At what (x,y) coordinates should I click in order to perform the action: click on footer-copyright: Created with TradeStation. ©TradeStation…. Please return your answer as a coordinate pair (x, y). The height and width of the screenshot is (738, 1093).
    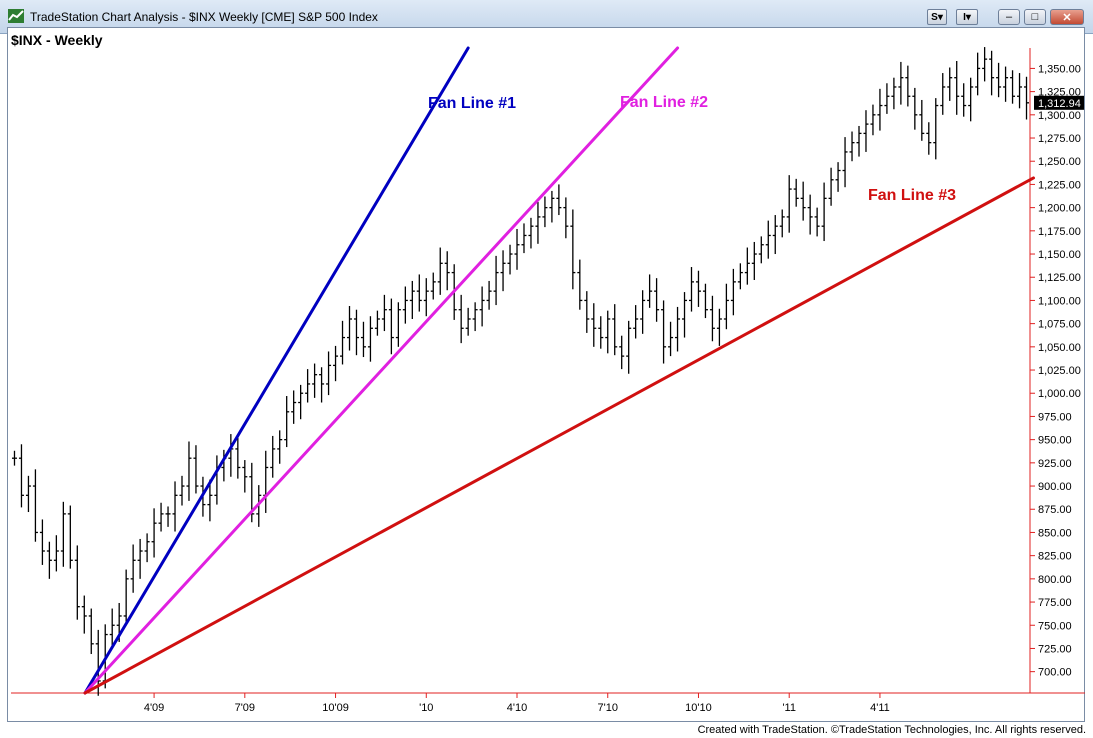
    Looking at the image, I should click on (891, 730).